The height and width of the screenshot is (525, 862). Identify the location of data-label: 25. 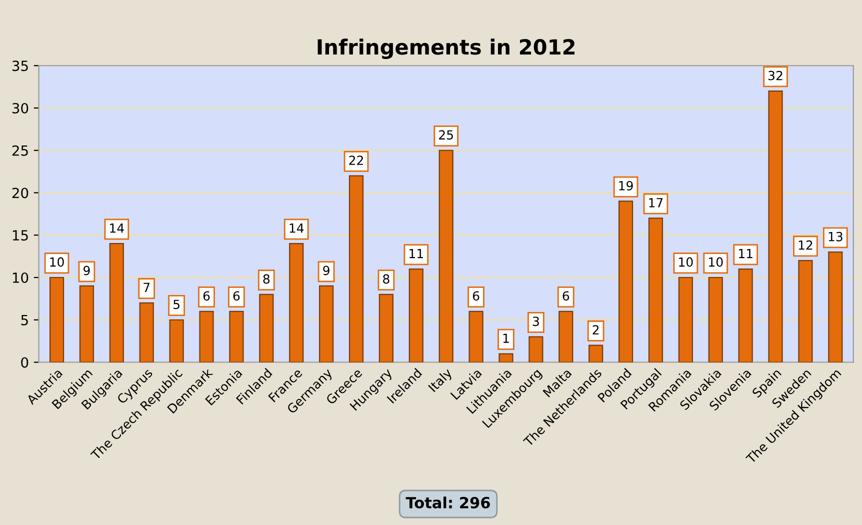
(446, 135).